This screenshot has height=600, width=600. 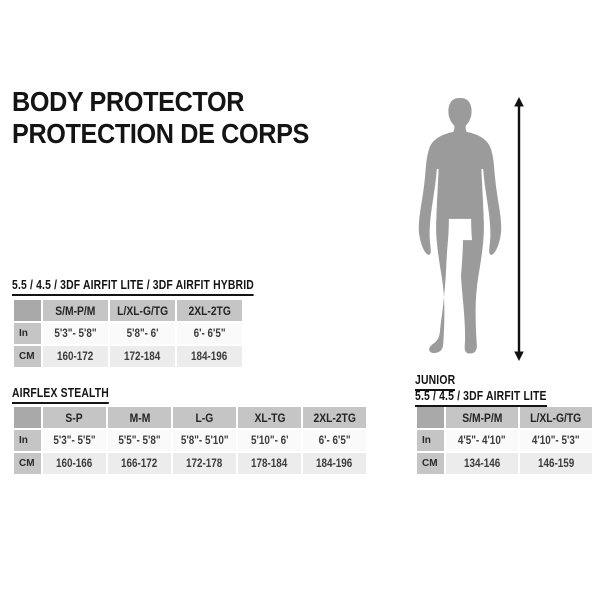 I want to click on size-value: 4'5"- 4'10", so click(x=482, y=440).